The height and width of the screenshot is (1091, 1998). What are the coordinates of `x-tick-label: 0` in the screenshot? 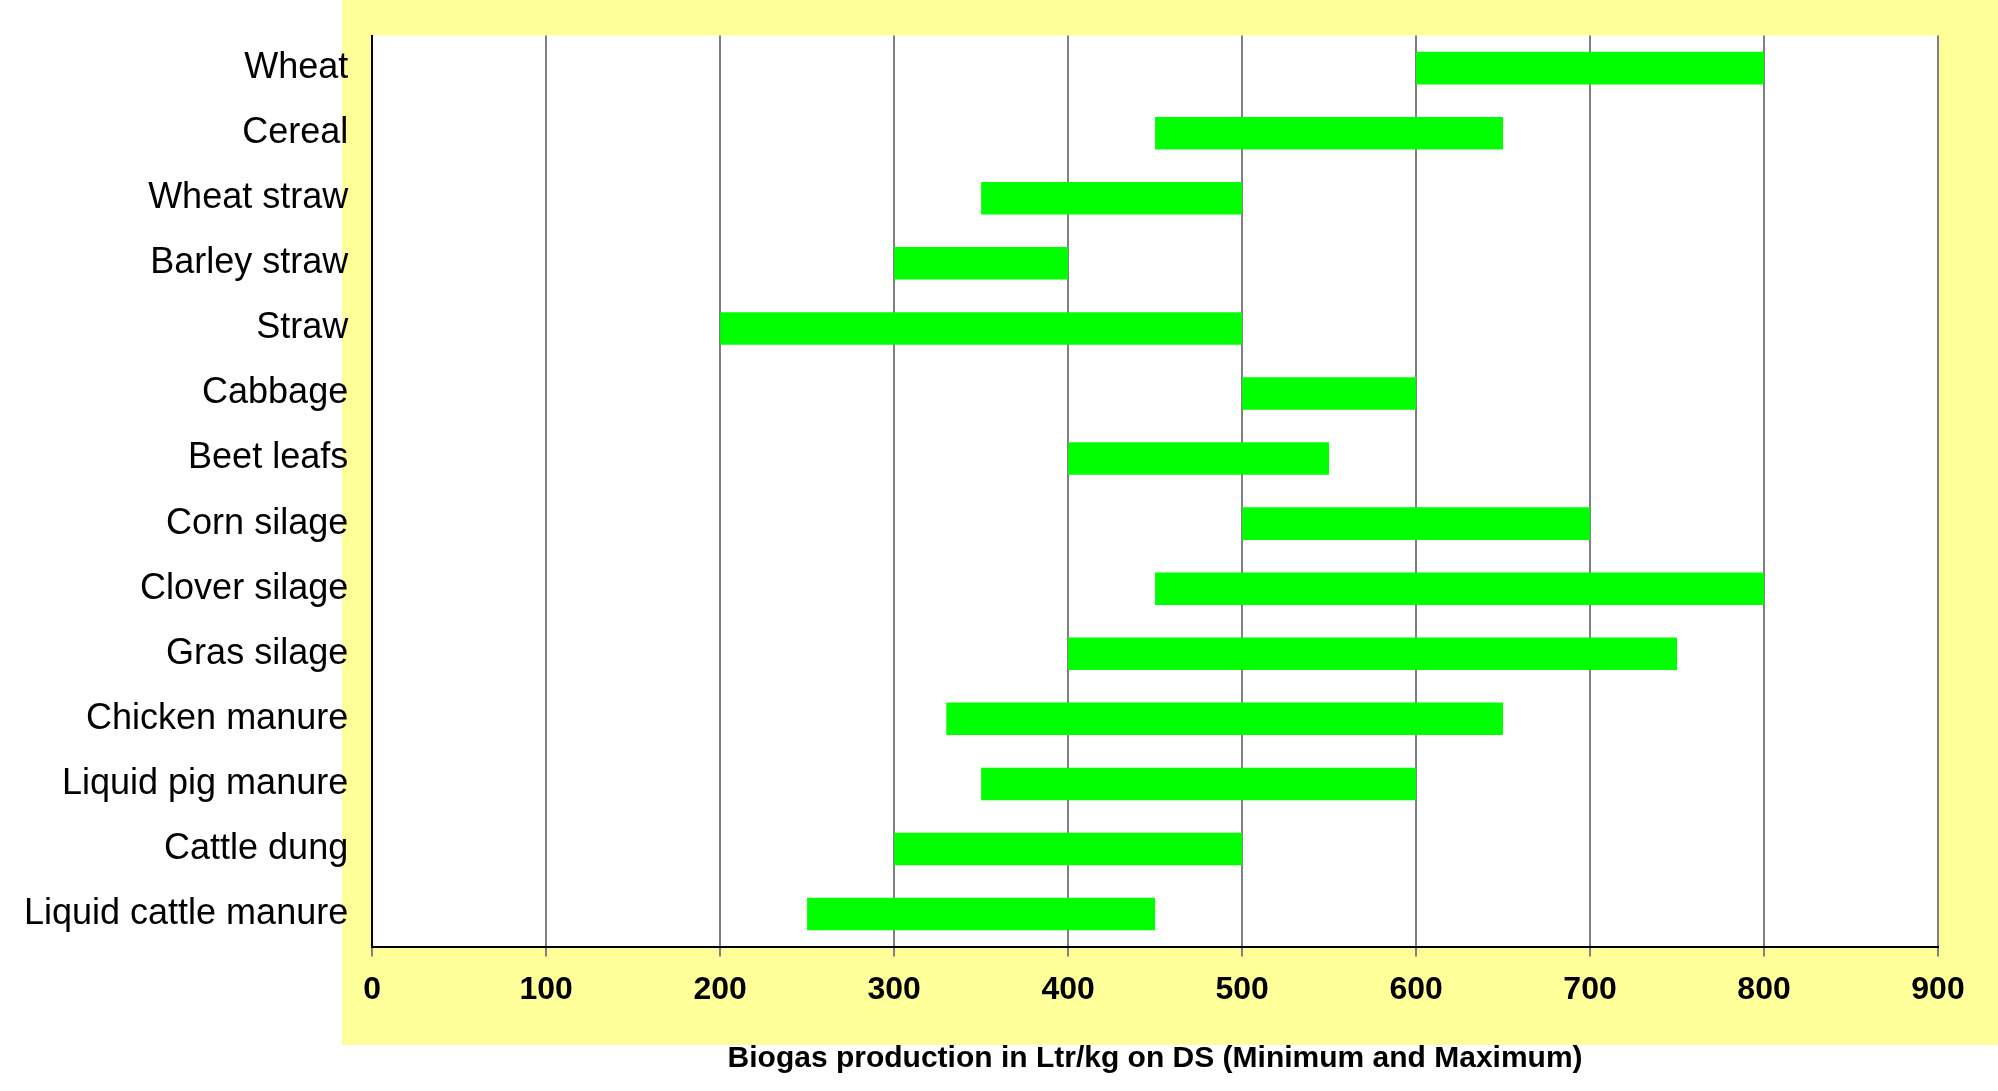 It's located at (372, 987).